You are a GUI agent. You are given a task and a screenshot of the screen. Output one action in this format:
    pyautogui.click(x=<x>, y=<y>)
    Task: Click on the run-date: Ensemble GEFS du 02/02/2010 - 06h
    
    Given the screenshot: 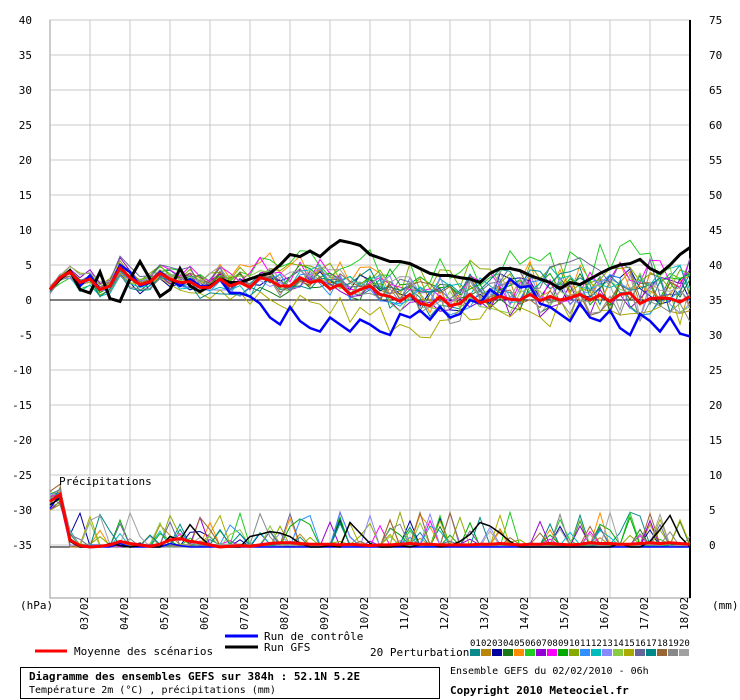 What is the action you would take?
    pyautogui.click(x=549, y=671)
    